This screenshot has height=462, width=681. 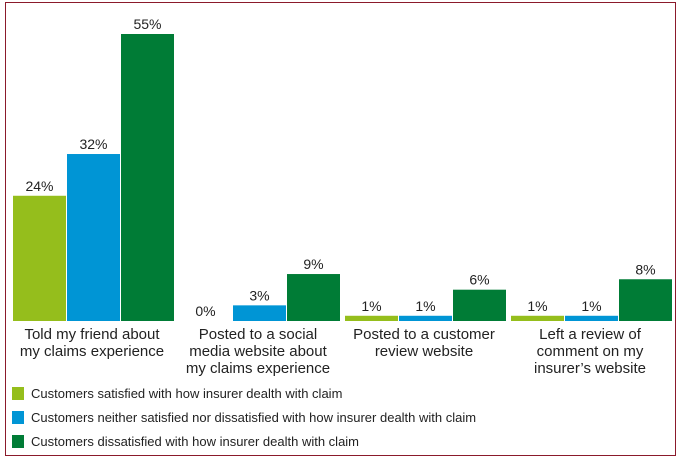 What do you see at coordinates (590, 368) in the screenshot?
I see `category-label-line: insurer’s website` at bounding box center [590, 368].